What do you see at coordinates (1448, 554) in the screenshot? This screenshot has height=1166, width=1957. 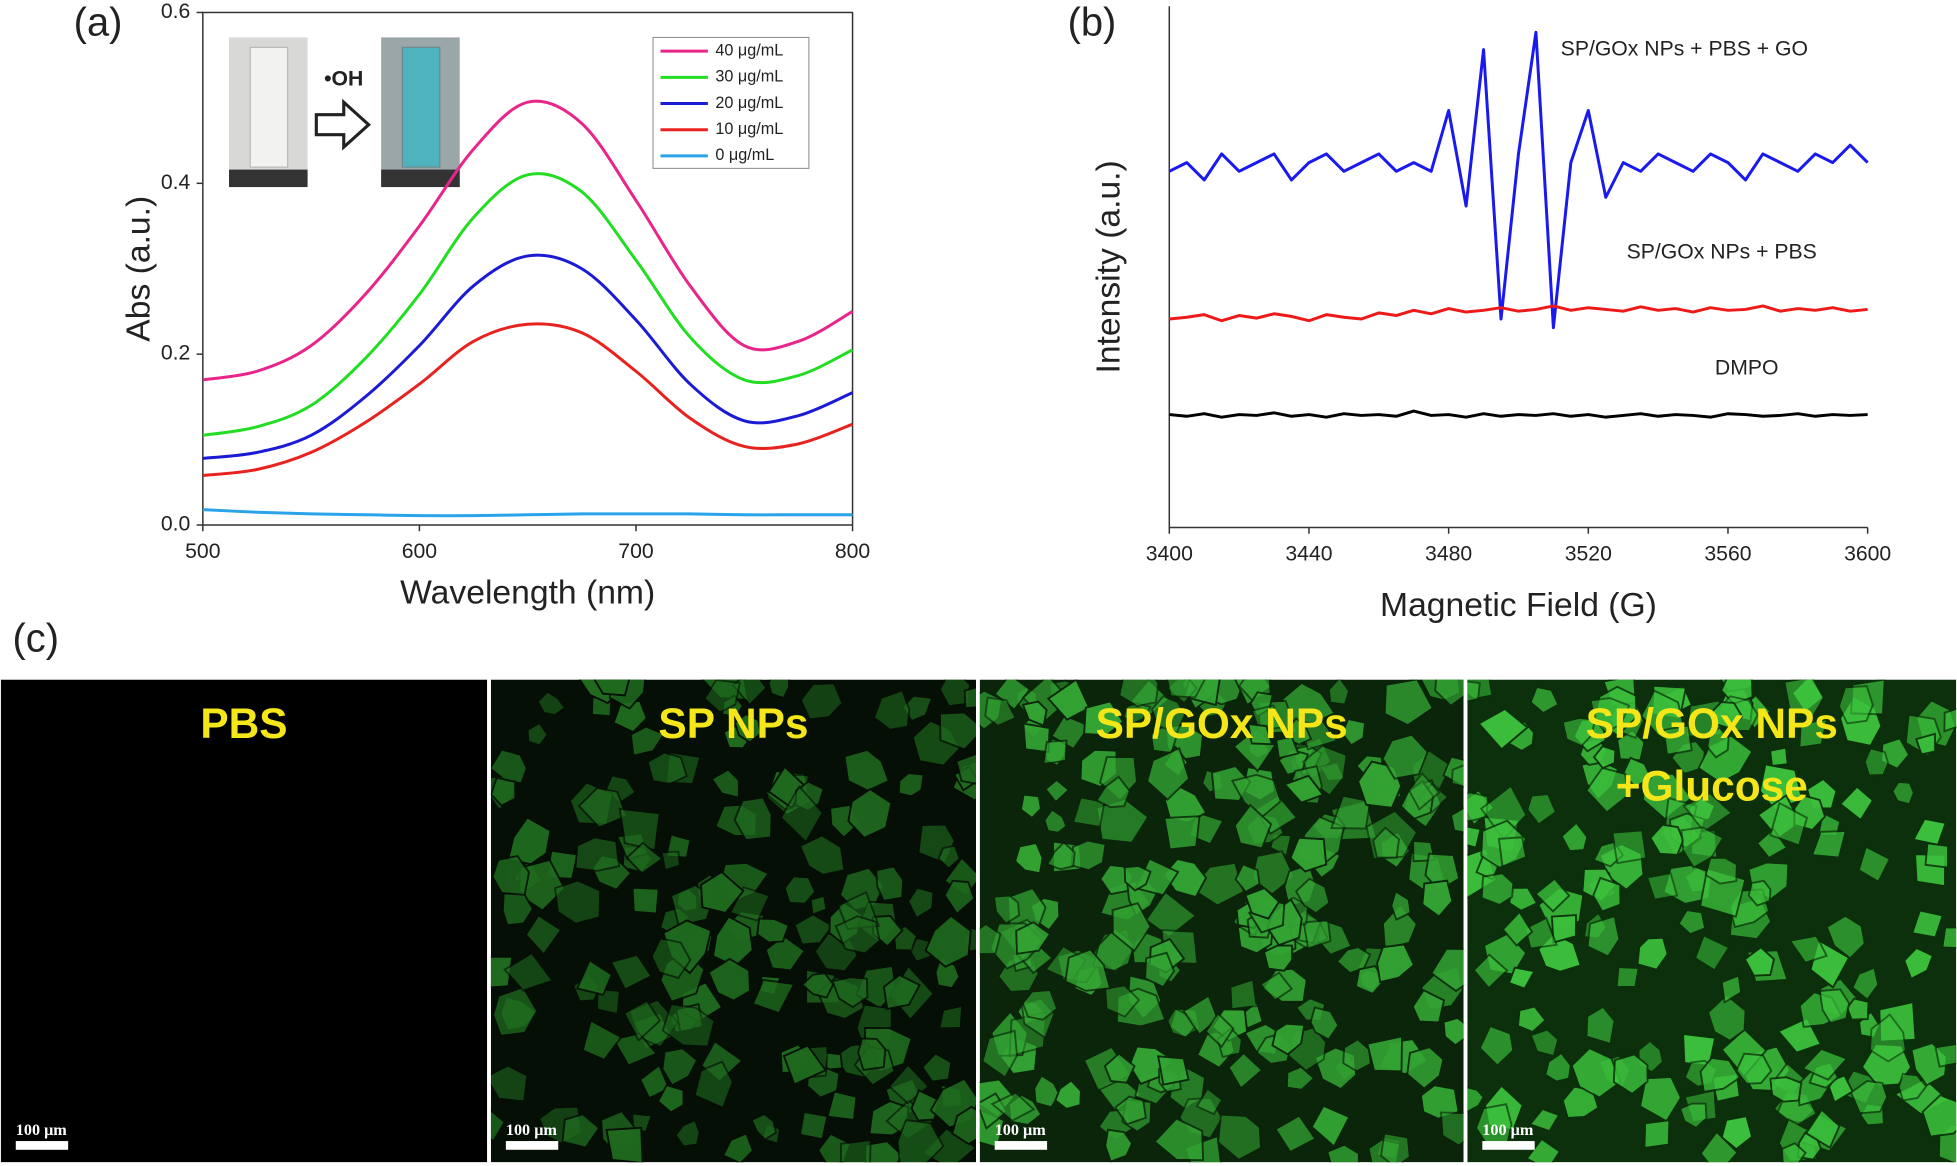 I see `x-tick-label: 3480` at bounding box center [1448, 554].